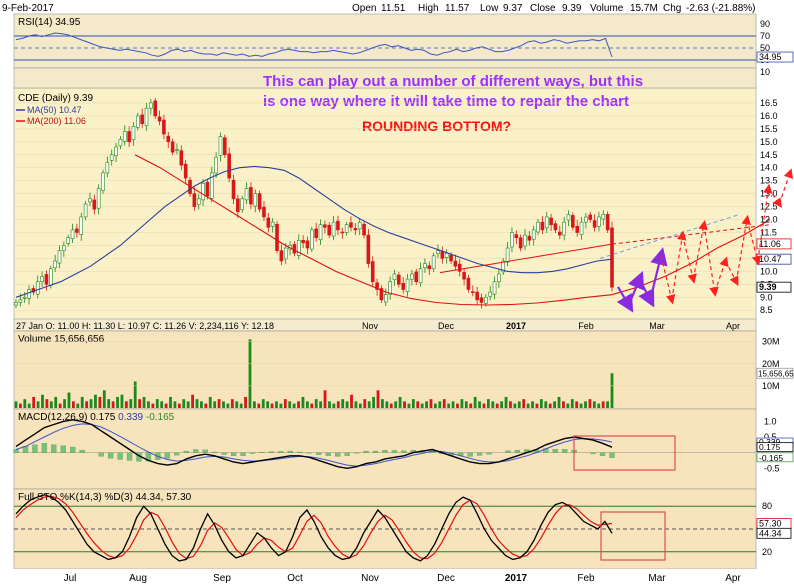 Image resolution: width=794 pixels, height=585 pixels. What do you see at coordinates (52, 417) in the screenshot?
I see `macd-label-name: MACD(12,26,9)` at bounding box center [52, 417].